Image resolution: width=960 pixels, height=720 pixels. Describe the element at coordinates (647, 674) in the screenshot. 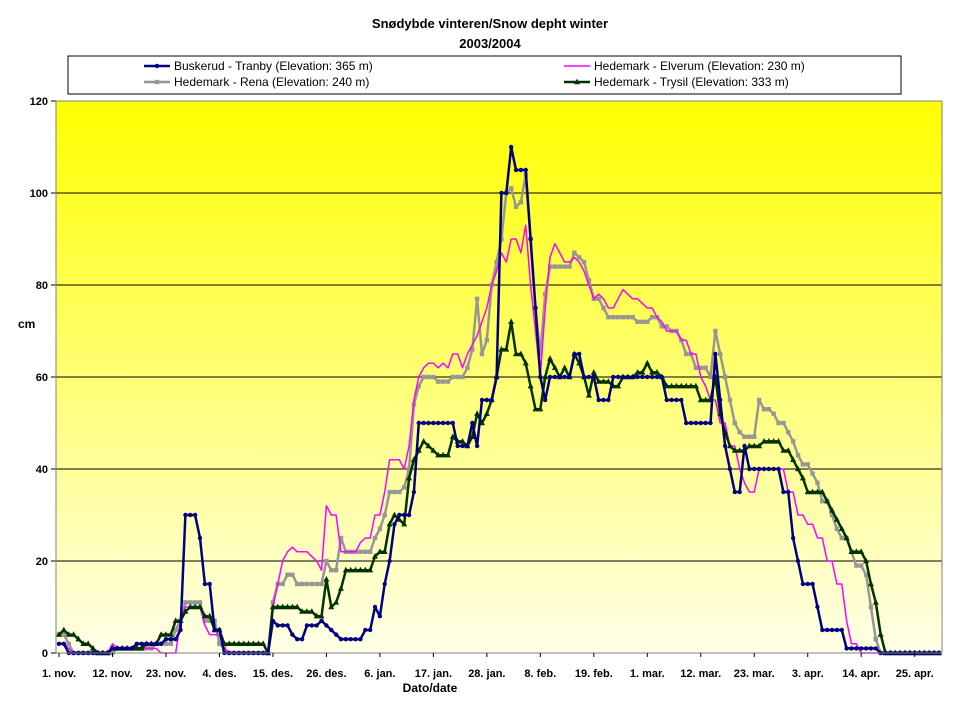

I see `x-tick-label: 1. mar.` at that location.